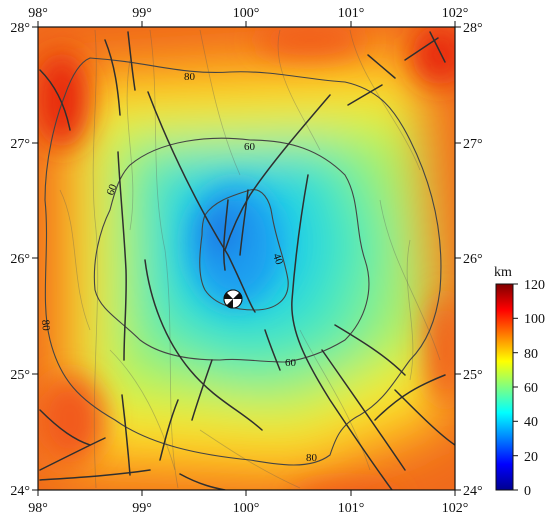 Image resolution: width=550 pixels, height=519 pixels. What do you see at coordinates (277, 259) in the screenshot?
I see `contour-label-40: 40` at bounding box center [277, 259].